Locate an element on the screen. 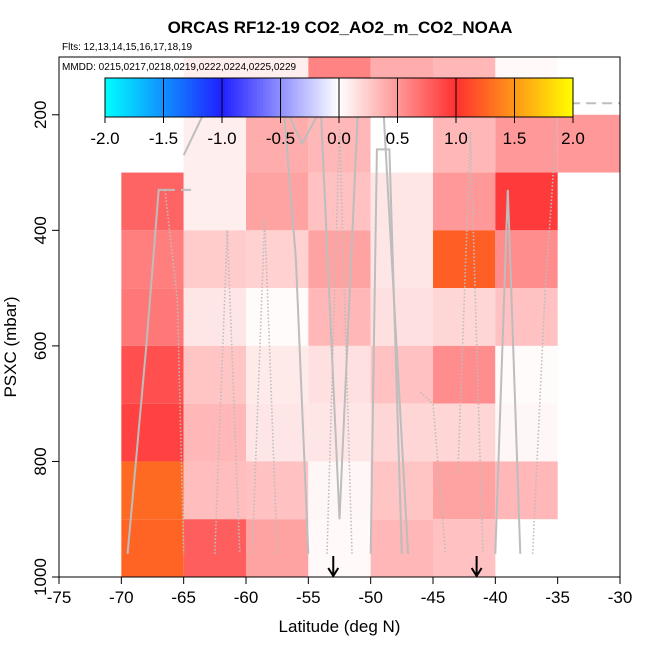  x-tick-label-2: -65 is located at coordinates (183, 597).